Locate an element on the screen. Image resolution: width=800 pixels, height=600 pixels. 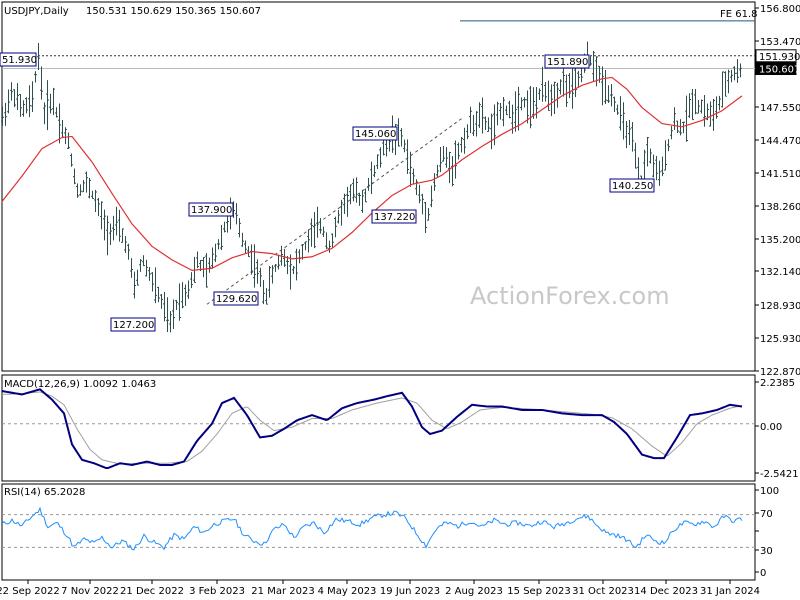
price-y-tick-label: 156.800 is located at coordinates (780, 9).